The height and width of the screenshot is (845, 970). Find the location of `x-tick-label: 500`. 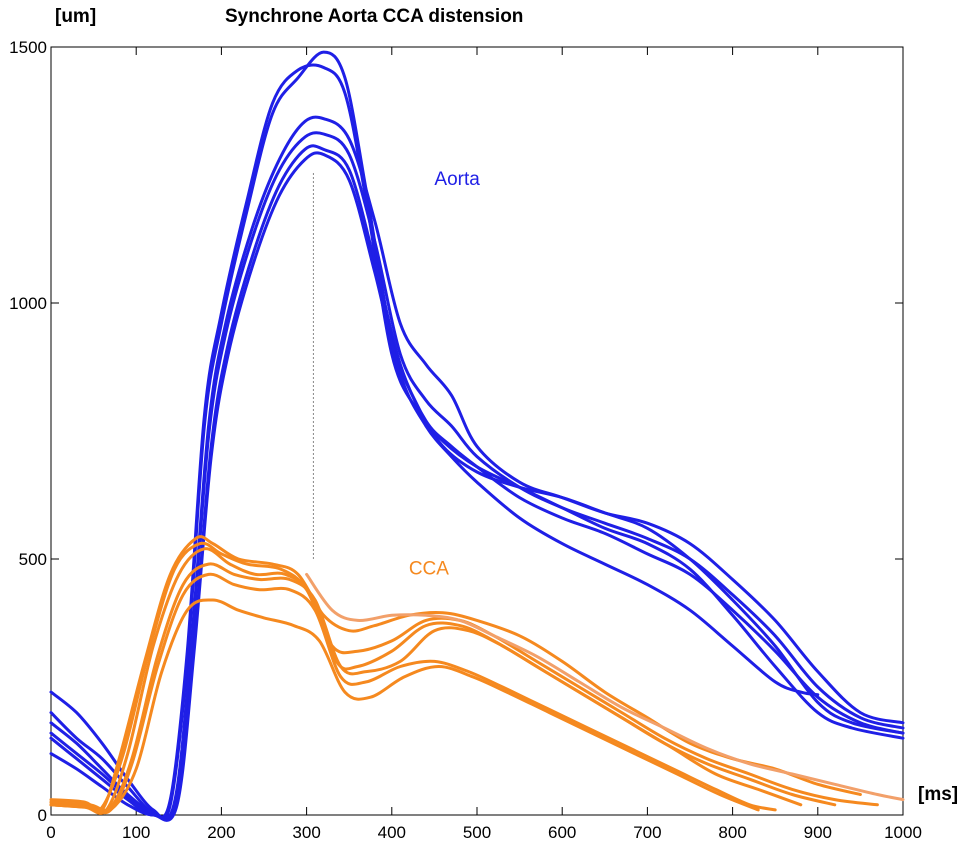

x-tick-label: 500 is located at coordinates (477, 832).